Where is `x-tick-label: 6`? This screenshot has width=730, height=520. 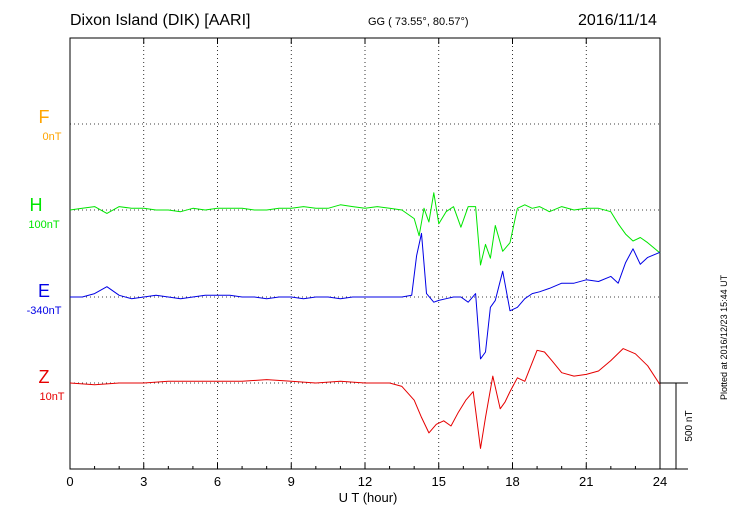 x-tick-label: 6 is located at coordinates (217, 481).